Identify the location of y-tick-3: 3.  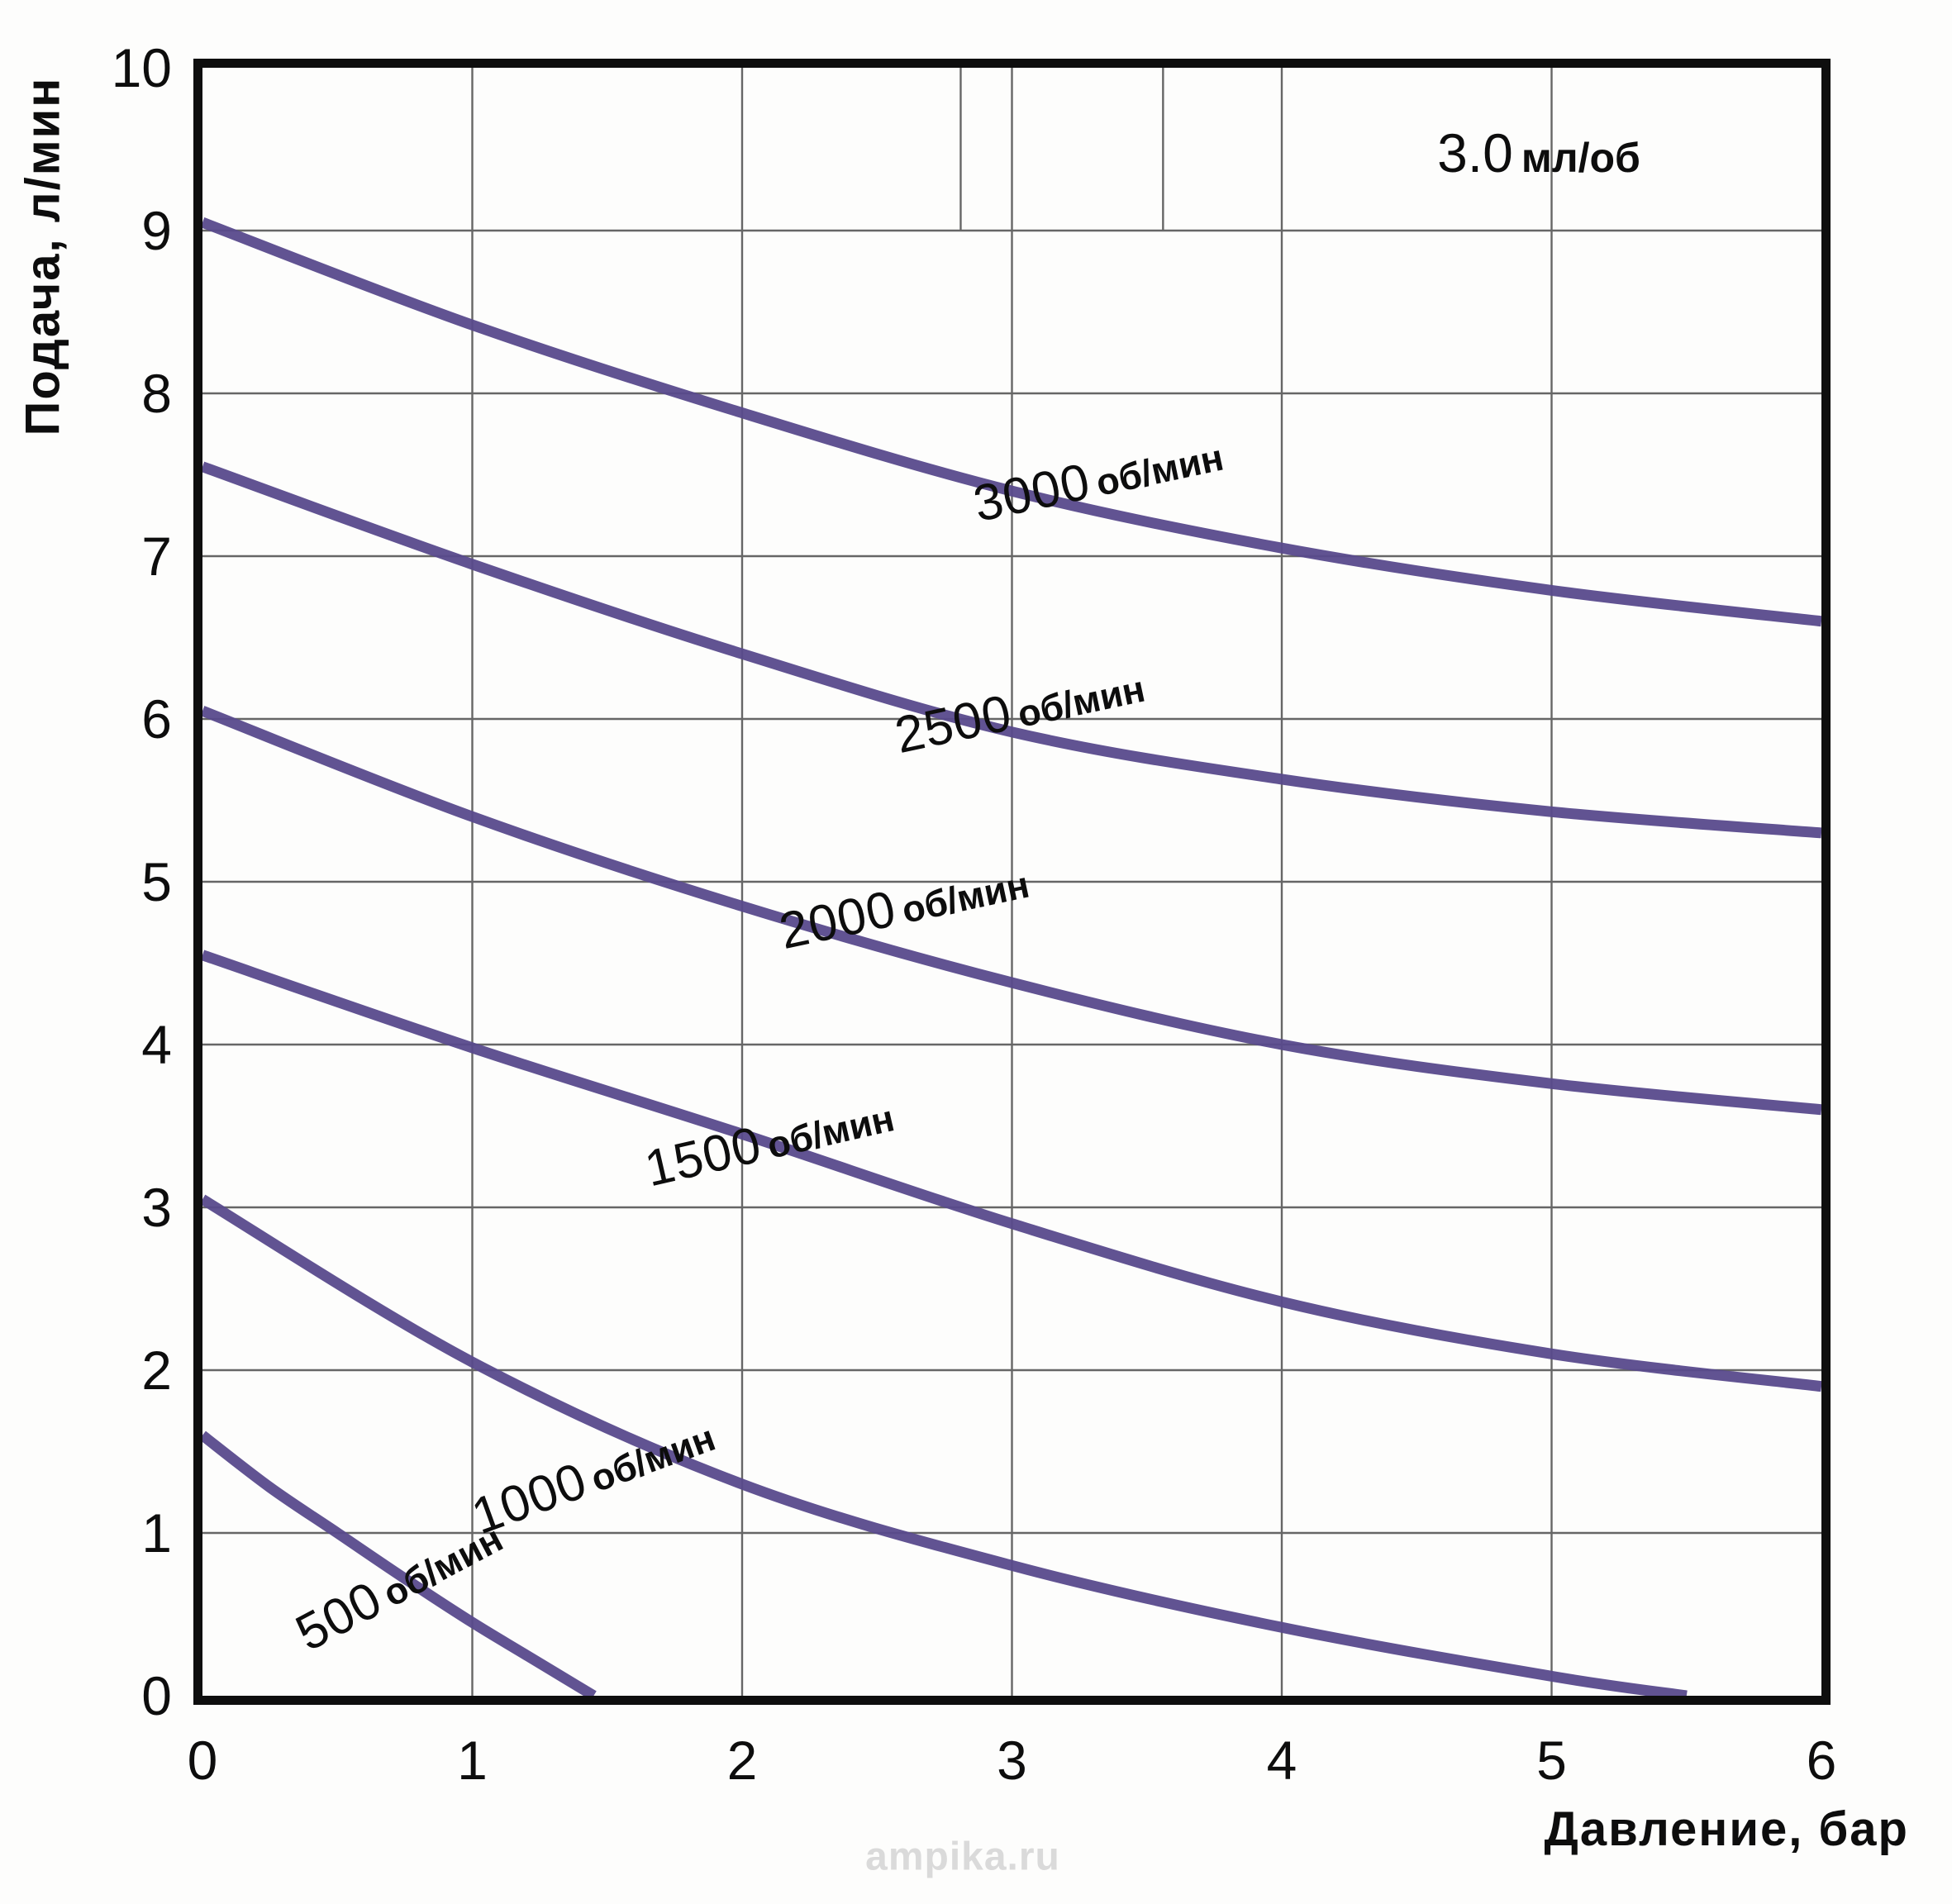
(156, 1207).